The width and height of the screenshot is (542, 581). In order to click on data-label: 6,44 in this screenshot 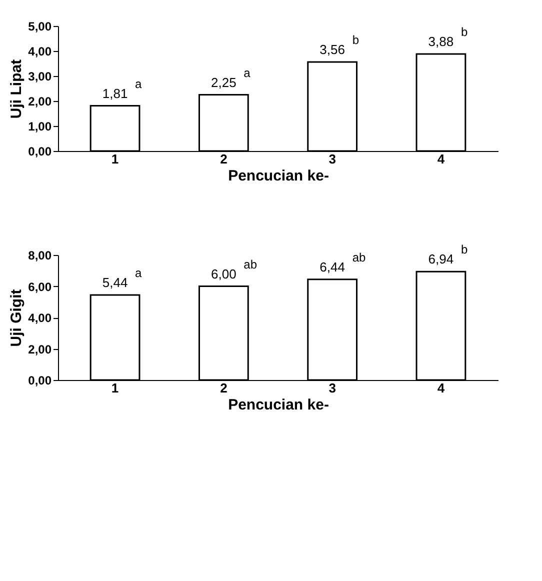, I will do `click(332, 266)`.